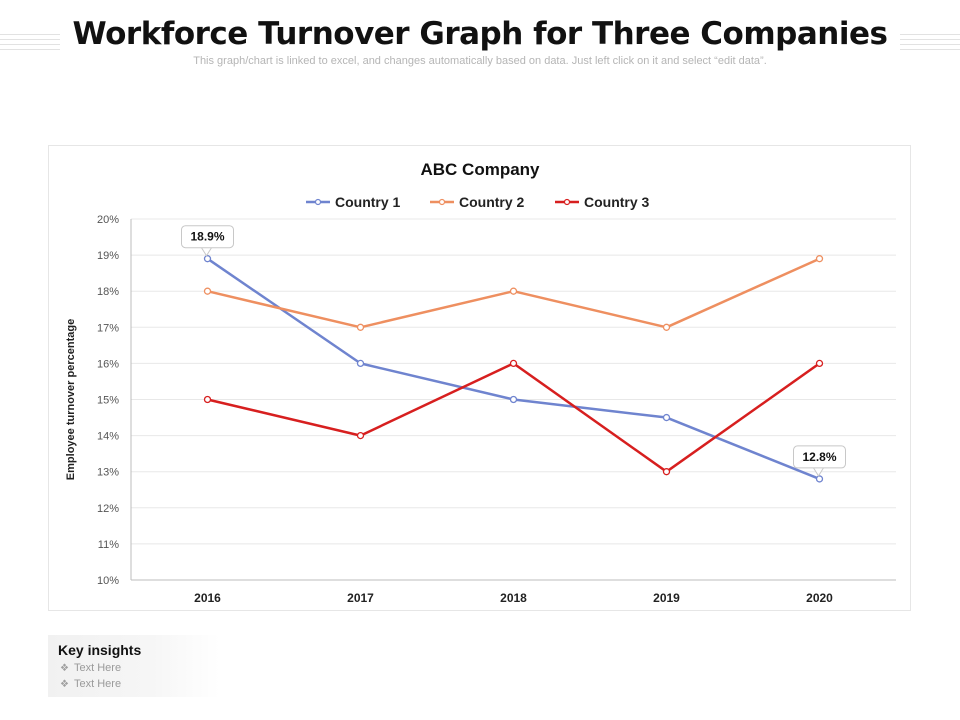  Describe the element at coordinates (108, 364) in the screenshot. I see `y-tick-label: 16%` at that location.